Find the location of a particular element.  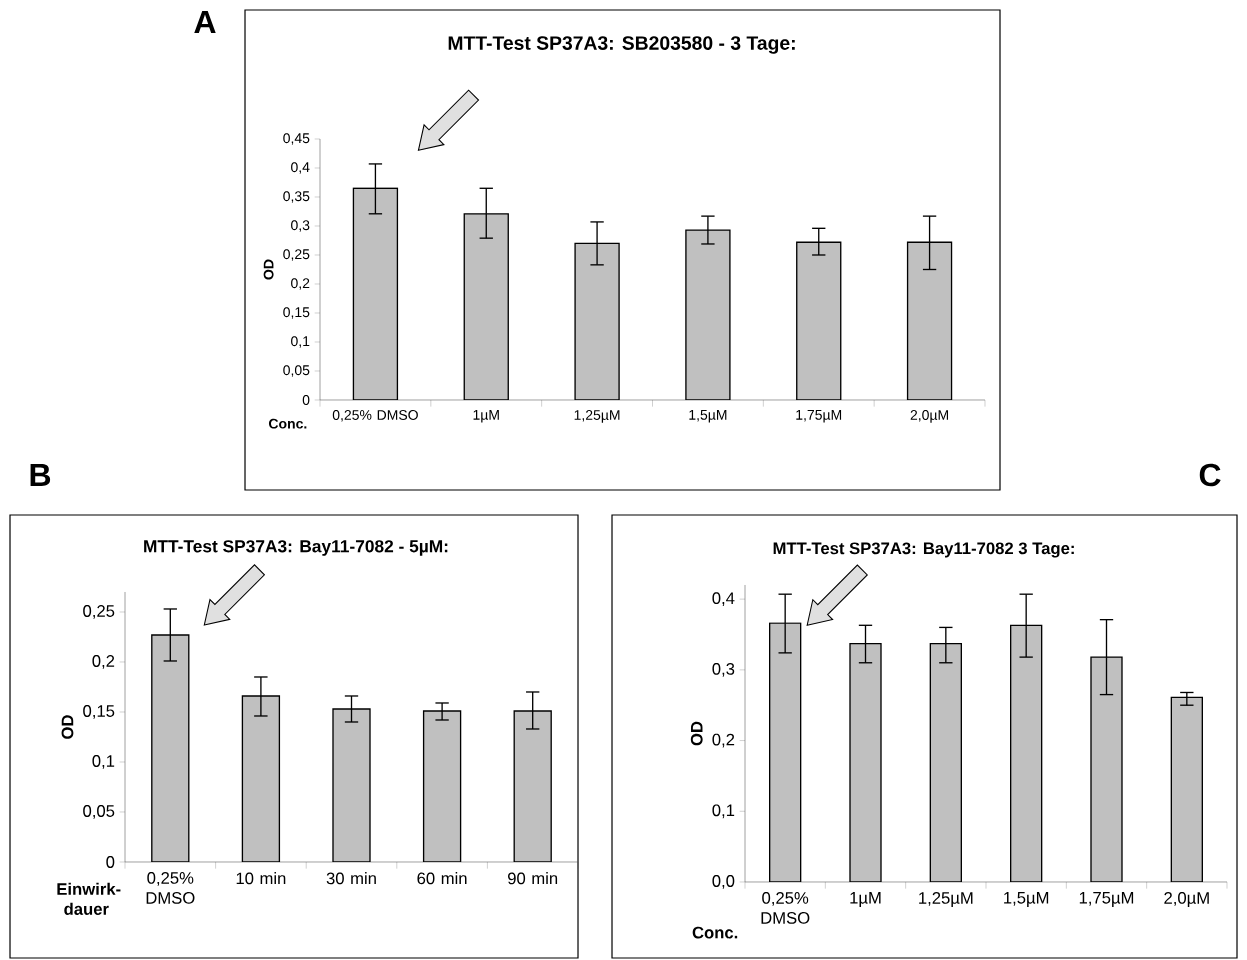

x-tick-label: 30 min is located at coordinates (351, 878).